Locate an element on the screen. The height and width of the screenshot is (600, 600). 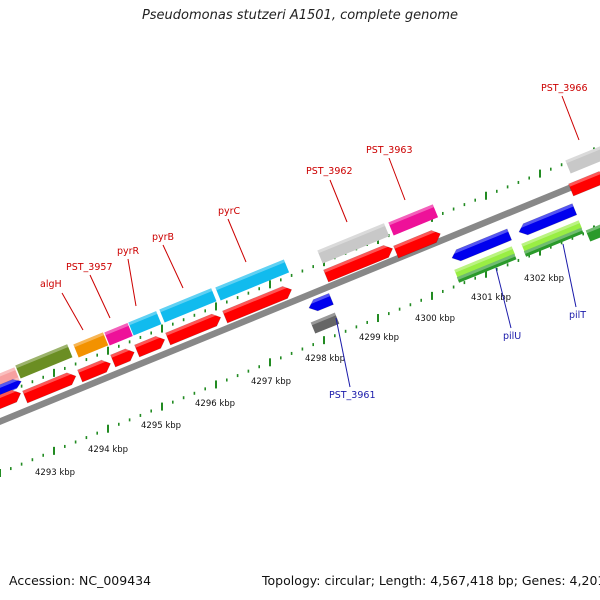
red-arrow-7-shine is located at coordinates (256, 298).